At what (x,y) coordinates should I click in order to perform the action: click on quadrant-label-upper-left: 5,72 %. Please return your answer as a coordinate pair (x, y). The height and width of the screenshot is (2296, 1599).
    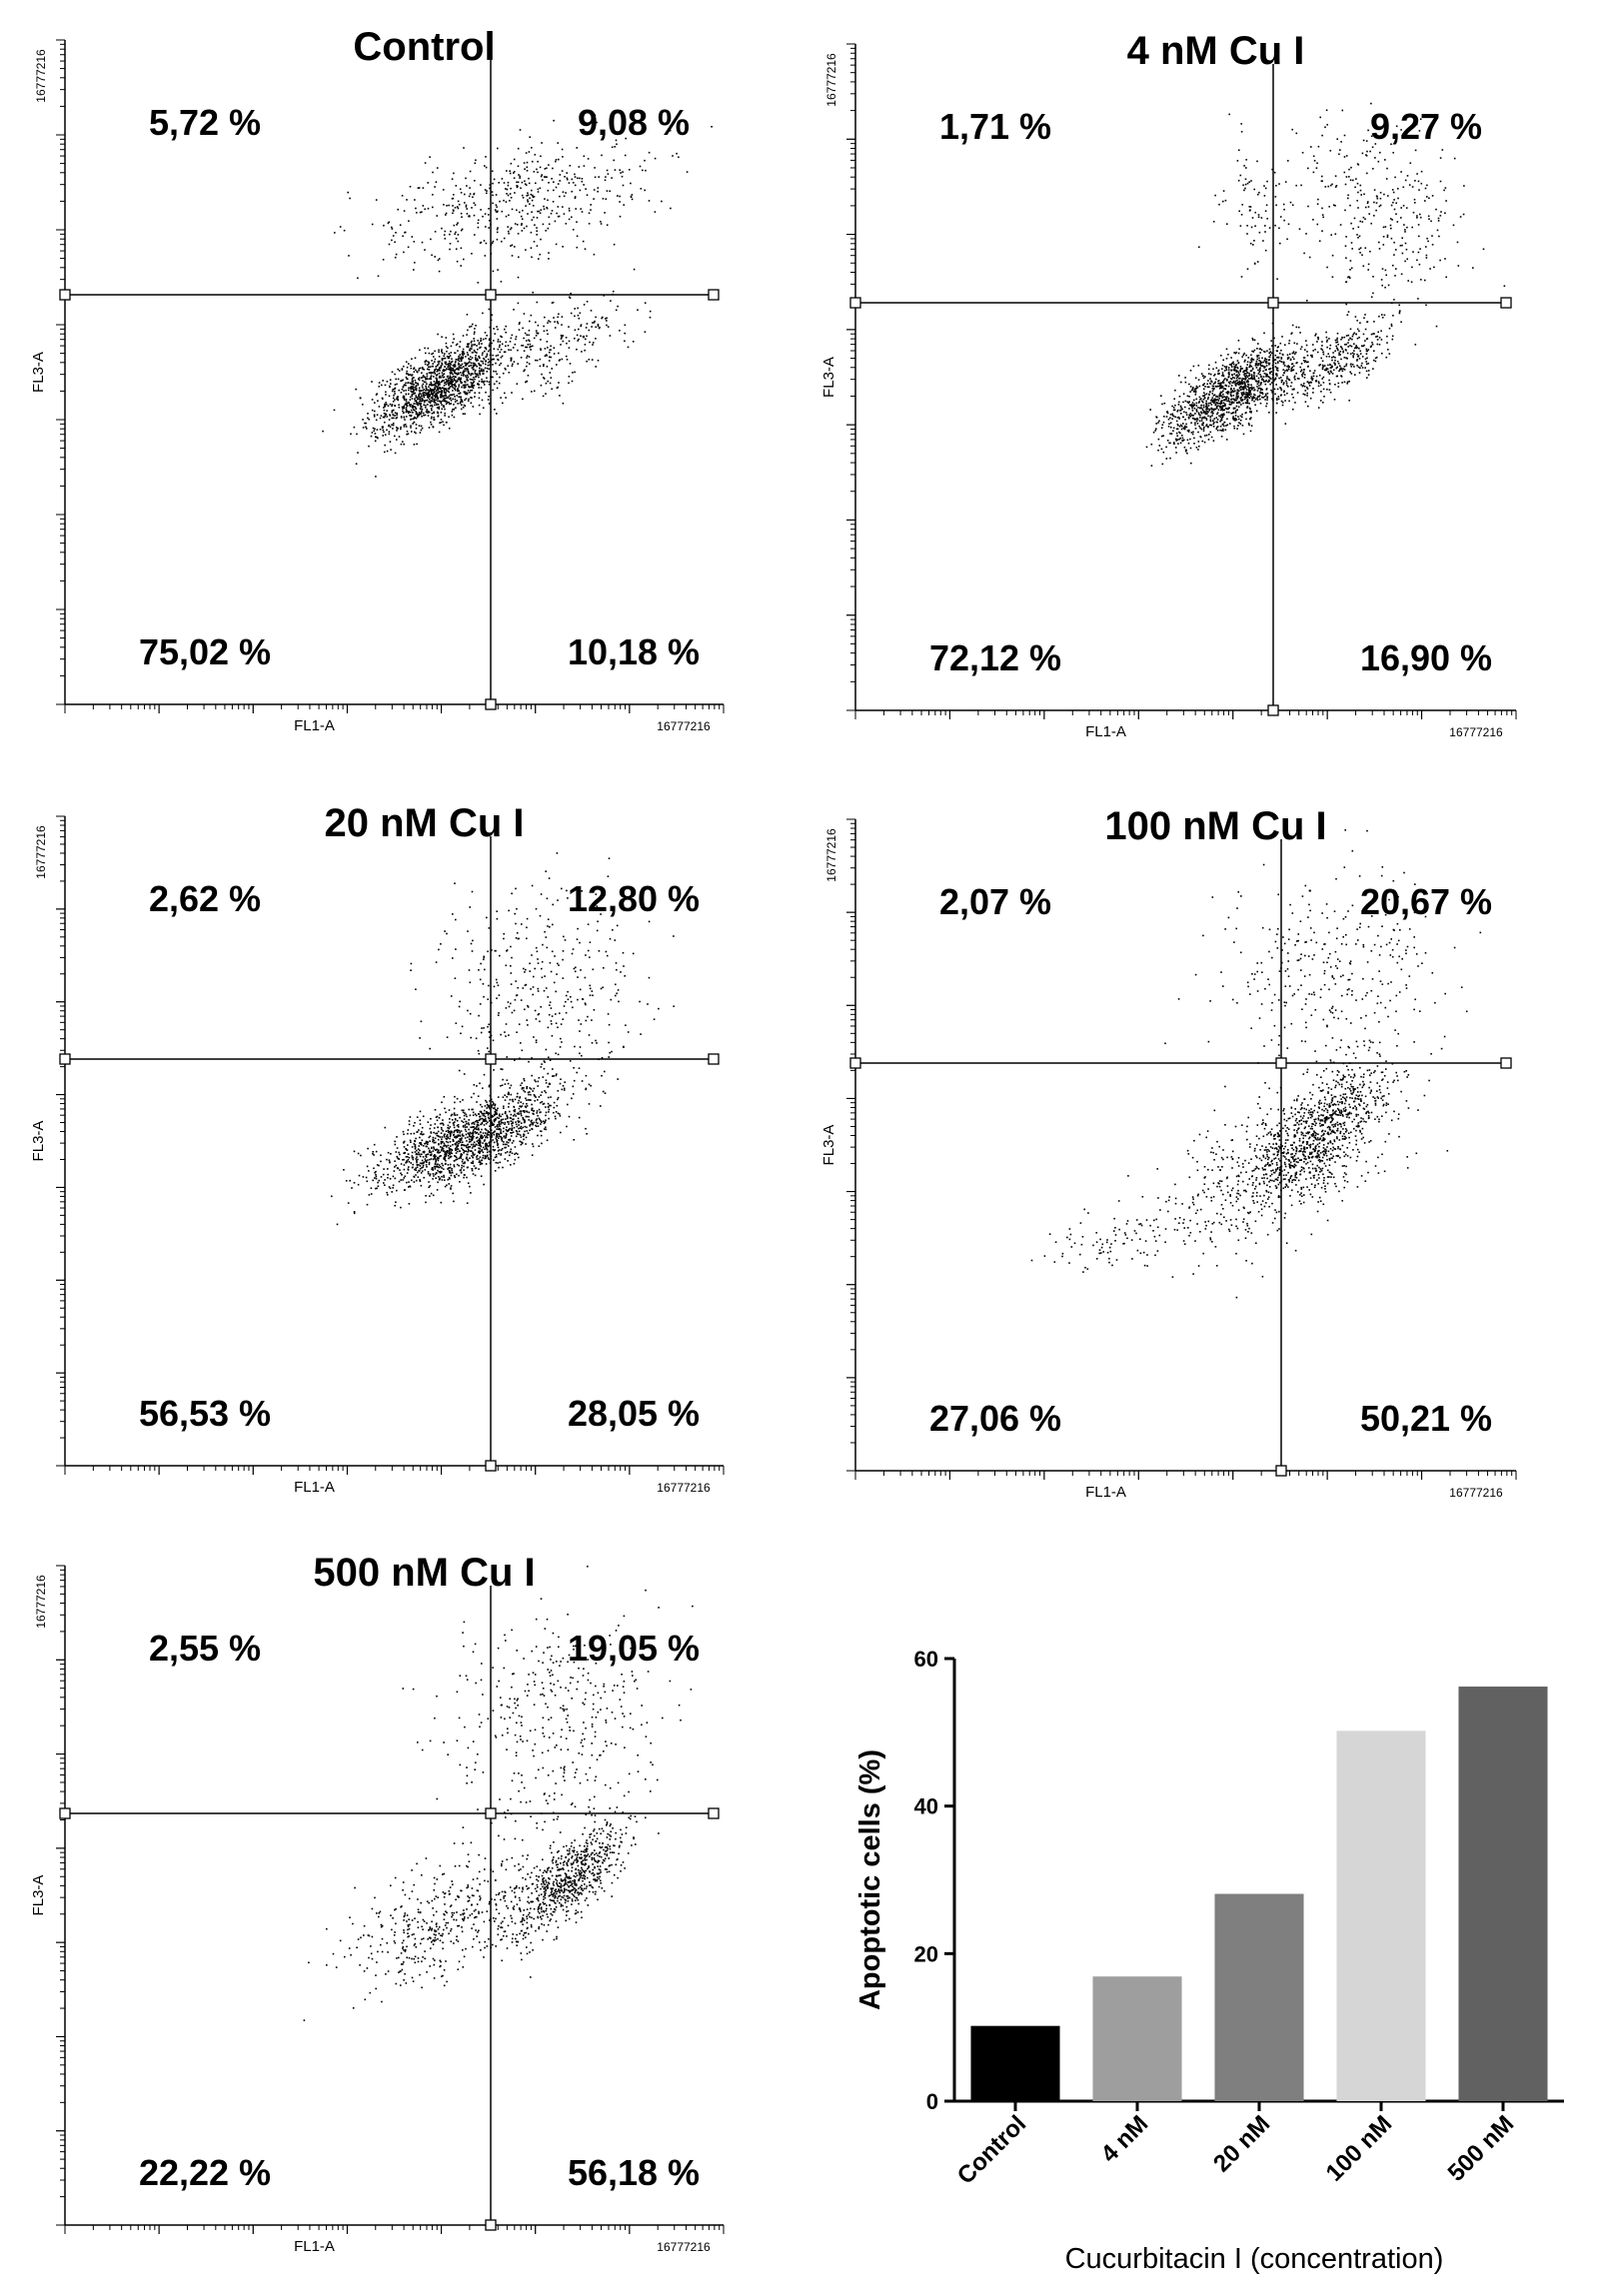
    Looking at the image, I should click on (205, 122).